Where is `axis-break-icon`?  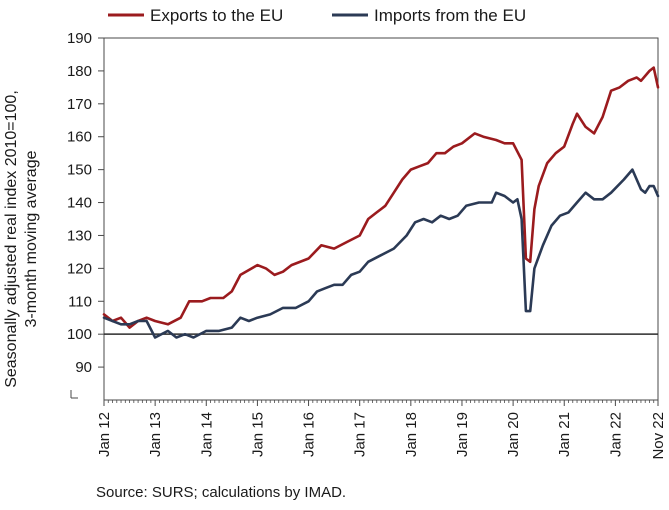 axis-break-icon is located at coordinates (74, 394).